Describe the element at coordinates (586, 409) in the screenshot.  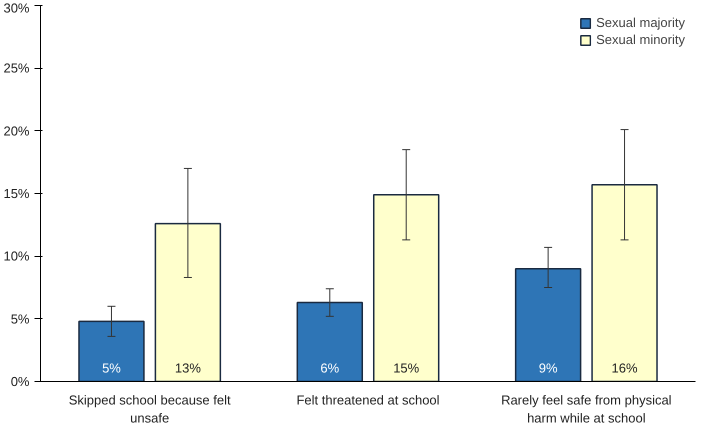
I see `x-tick-label: Rarely feel safe from physical harm while at school` at that location.